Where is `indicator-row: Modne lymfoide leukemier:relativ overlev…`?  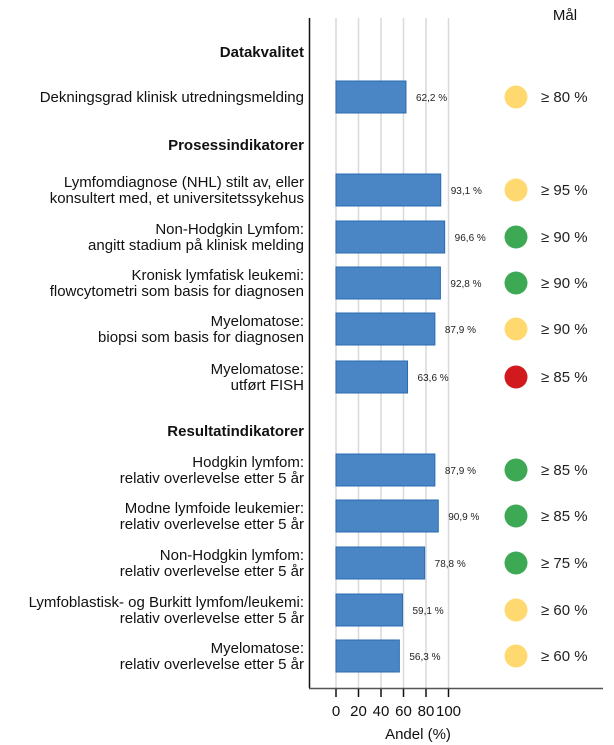
indicator-row: Modne lymfoide leukemier:relativ overlev… is located at coordinates (354, 516).